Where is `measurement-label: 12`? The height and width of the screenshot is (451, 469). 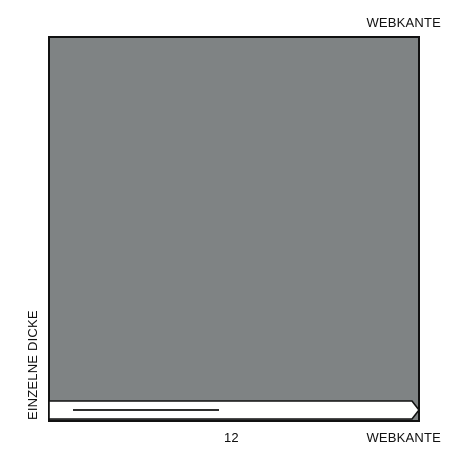
measurement-label: 12 is located at coordinates (231, 437).